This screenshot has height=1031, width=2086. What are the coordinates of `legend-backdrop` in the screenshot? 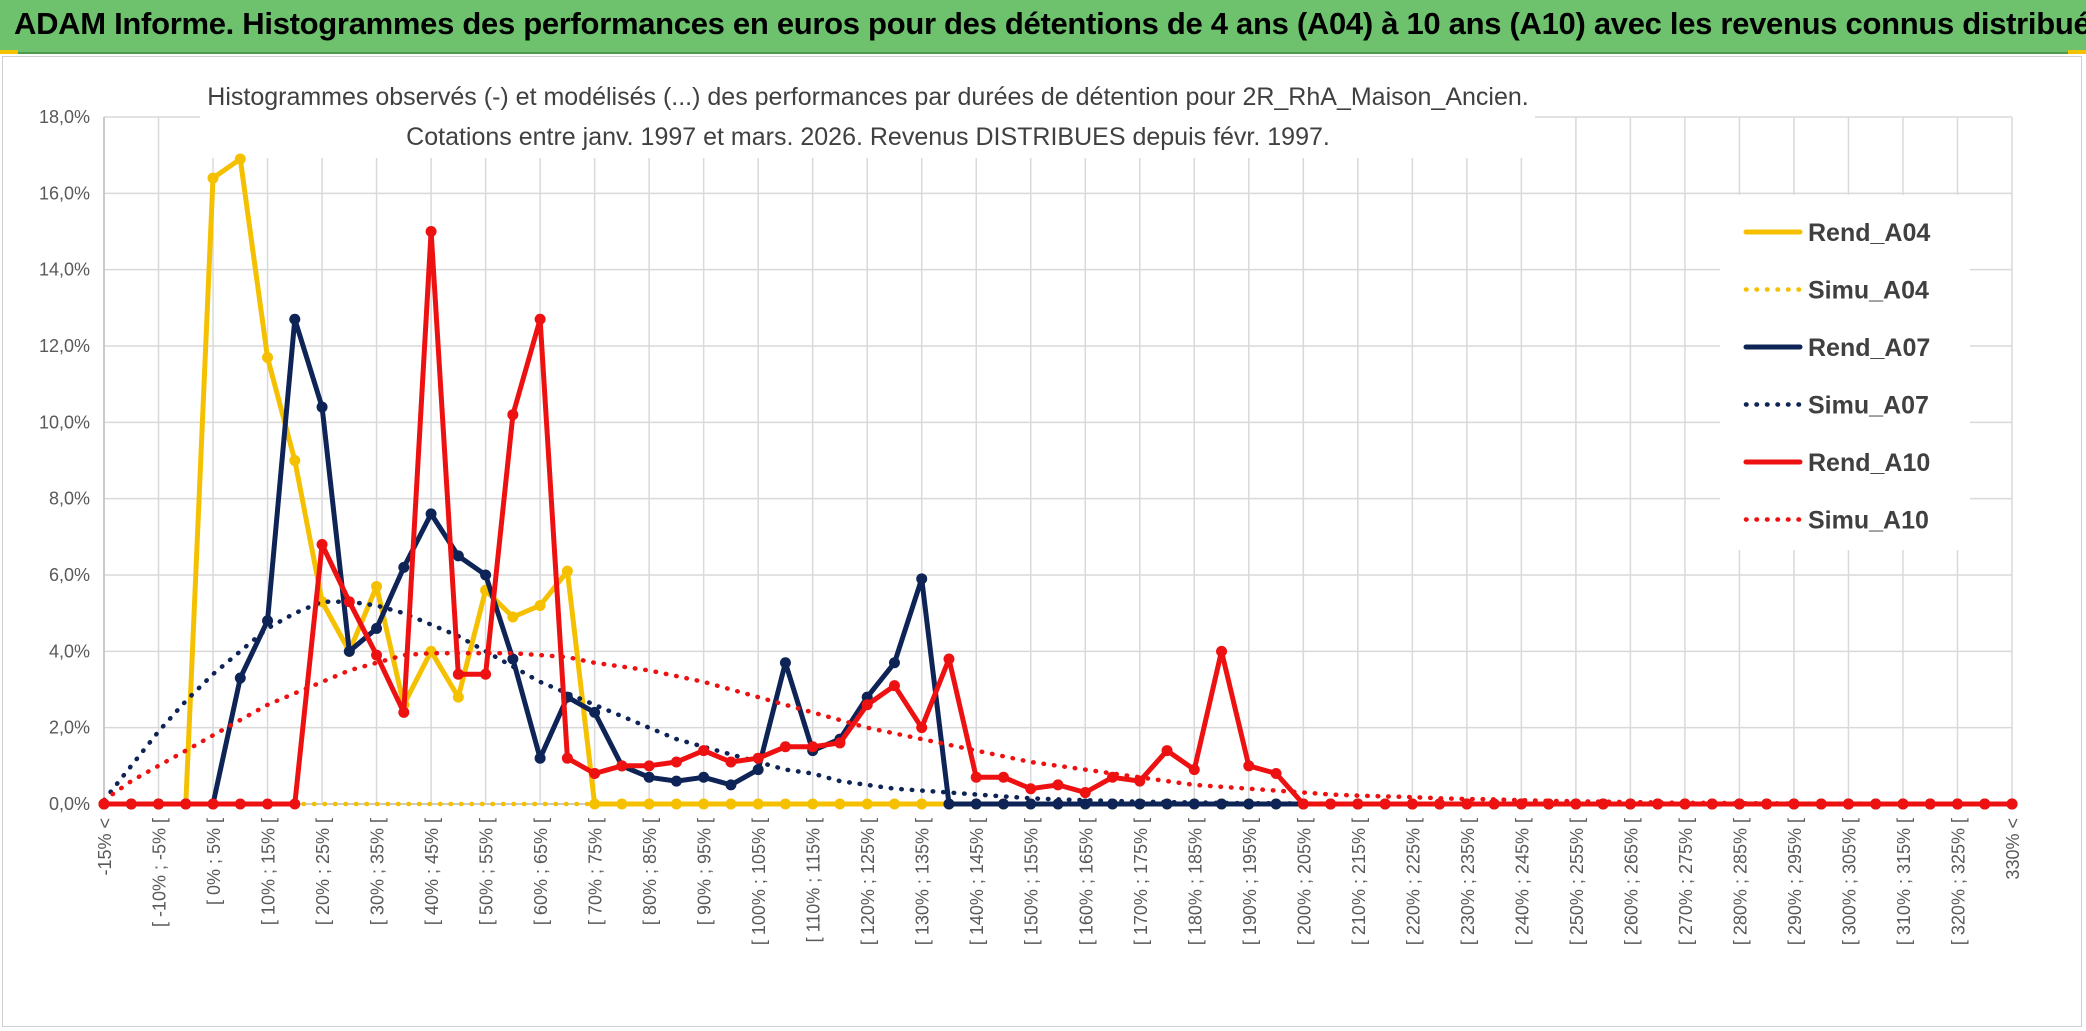 It's located at (1845, 372).